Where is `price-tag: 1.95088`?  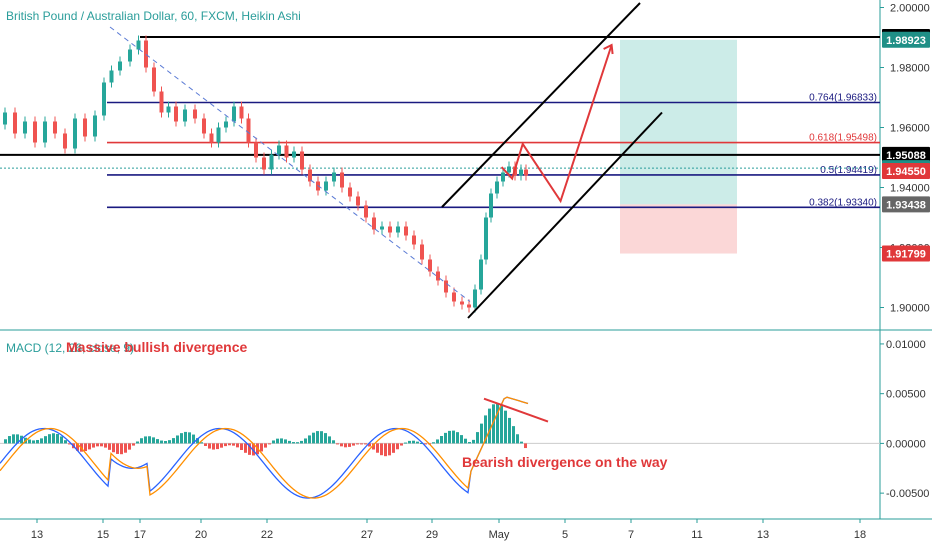
price-tag: 1.95088 is located at coordinates (906, 154).